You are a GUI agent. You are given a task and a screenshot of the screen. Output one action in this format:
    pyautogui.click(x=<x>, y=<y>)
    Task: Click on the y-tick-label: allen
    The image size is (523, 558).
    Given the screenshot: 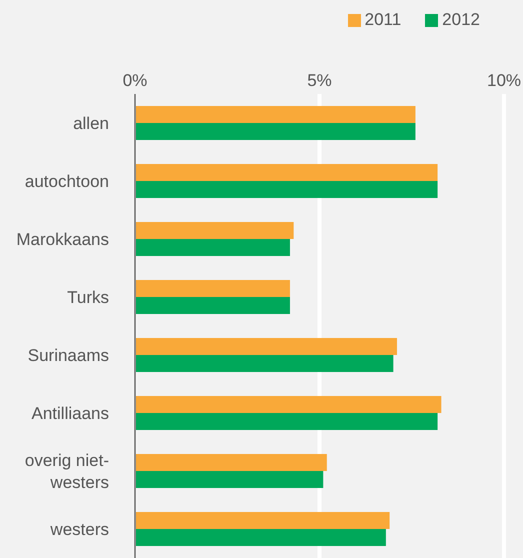 What is the action you would take?
    pyautogui.click(x=91, y=123)
    